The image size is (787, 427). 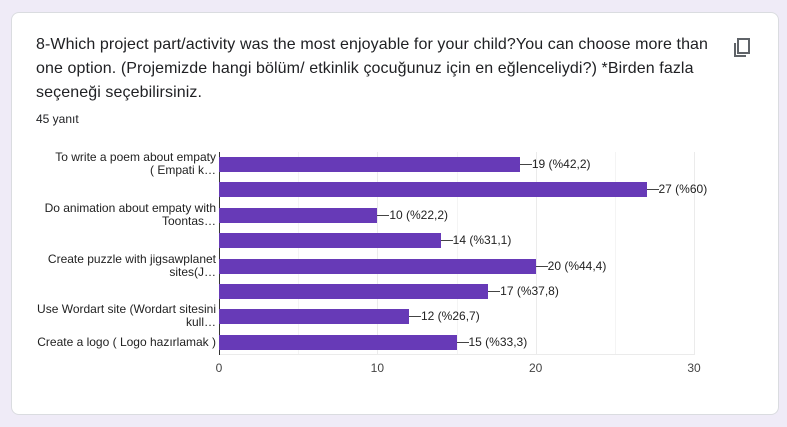 I want to click on copy-icon, so click(x=742, y=47).